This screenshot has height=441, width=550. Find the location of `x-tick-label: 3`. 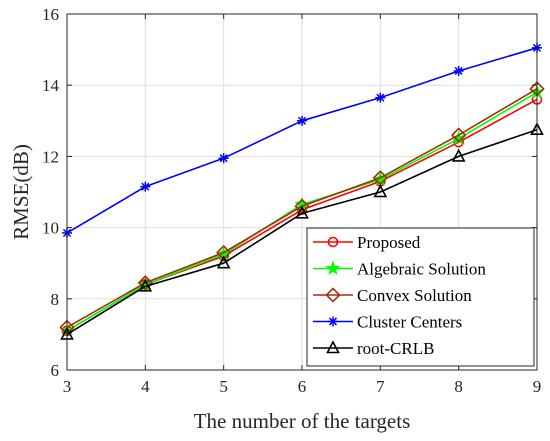

x-tick-label: 3 is located at coordinates (67, 386).